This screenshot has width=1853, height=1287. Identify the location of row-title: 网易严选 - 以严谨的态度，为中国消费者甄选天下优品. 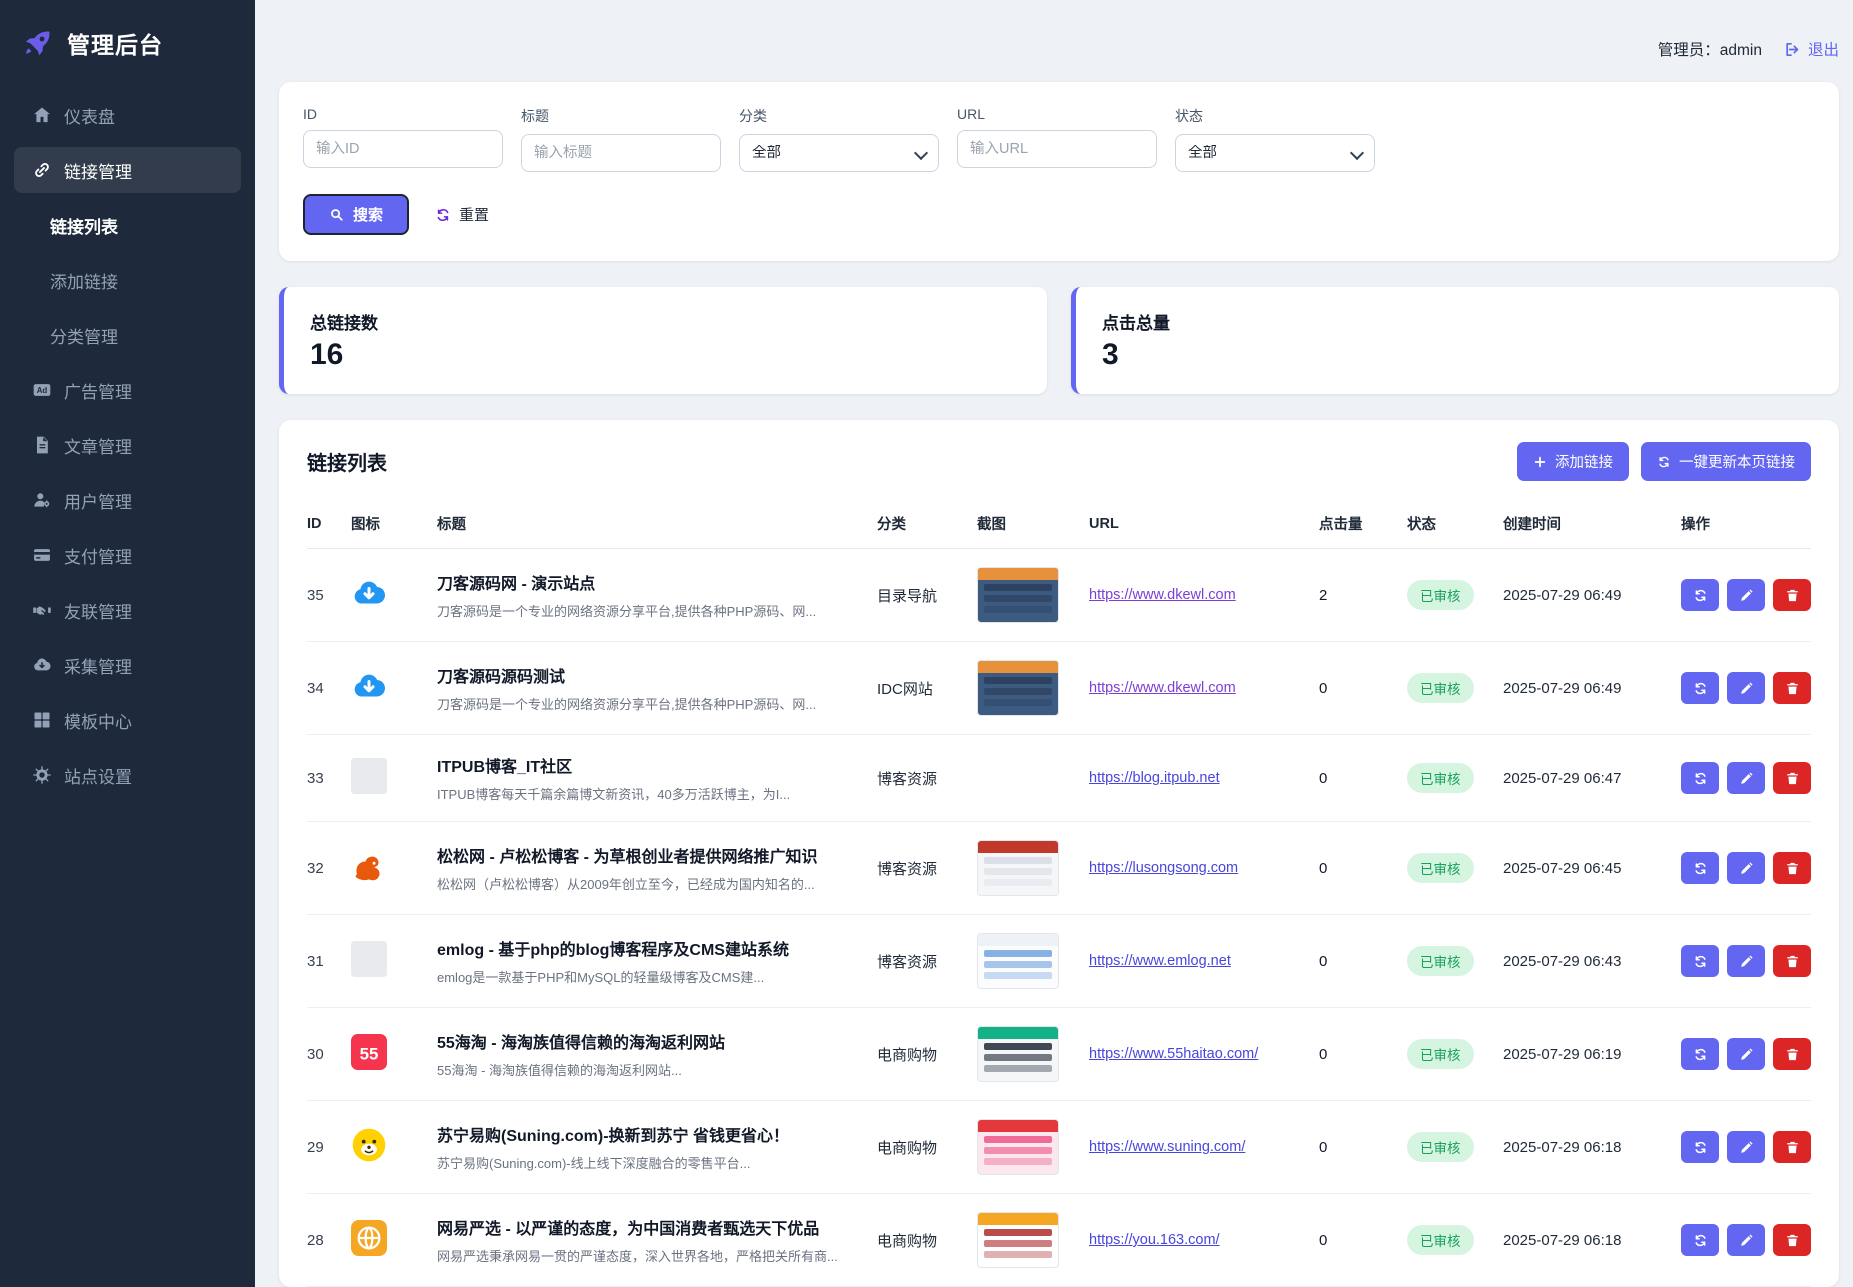
(628, 1229).